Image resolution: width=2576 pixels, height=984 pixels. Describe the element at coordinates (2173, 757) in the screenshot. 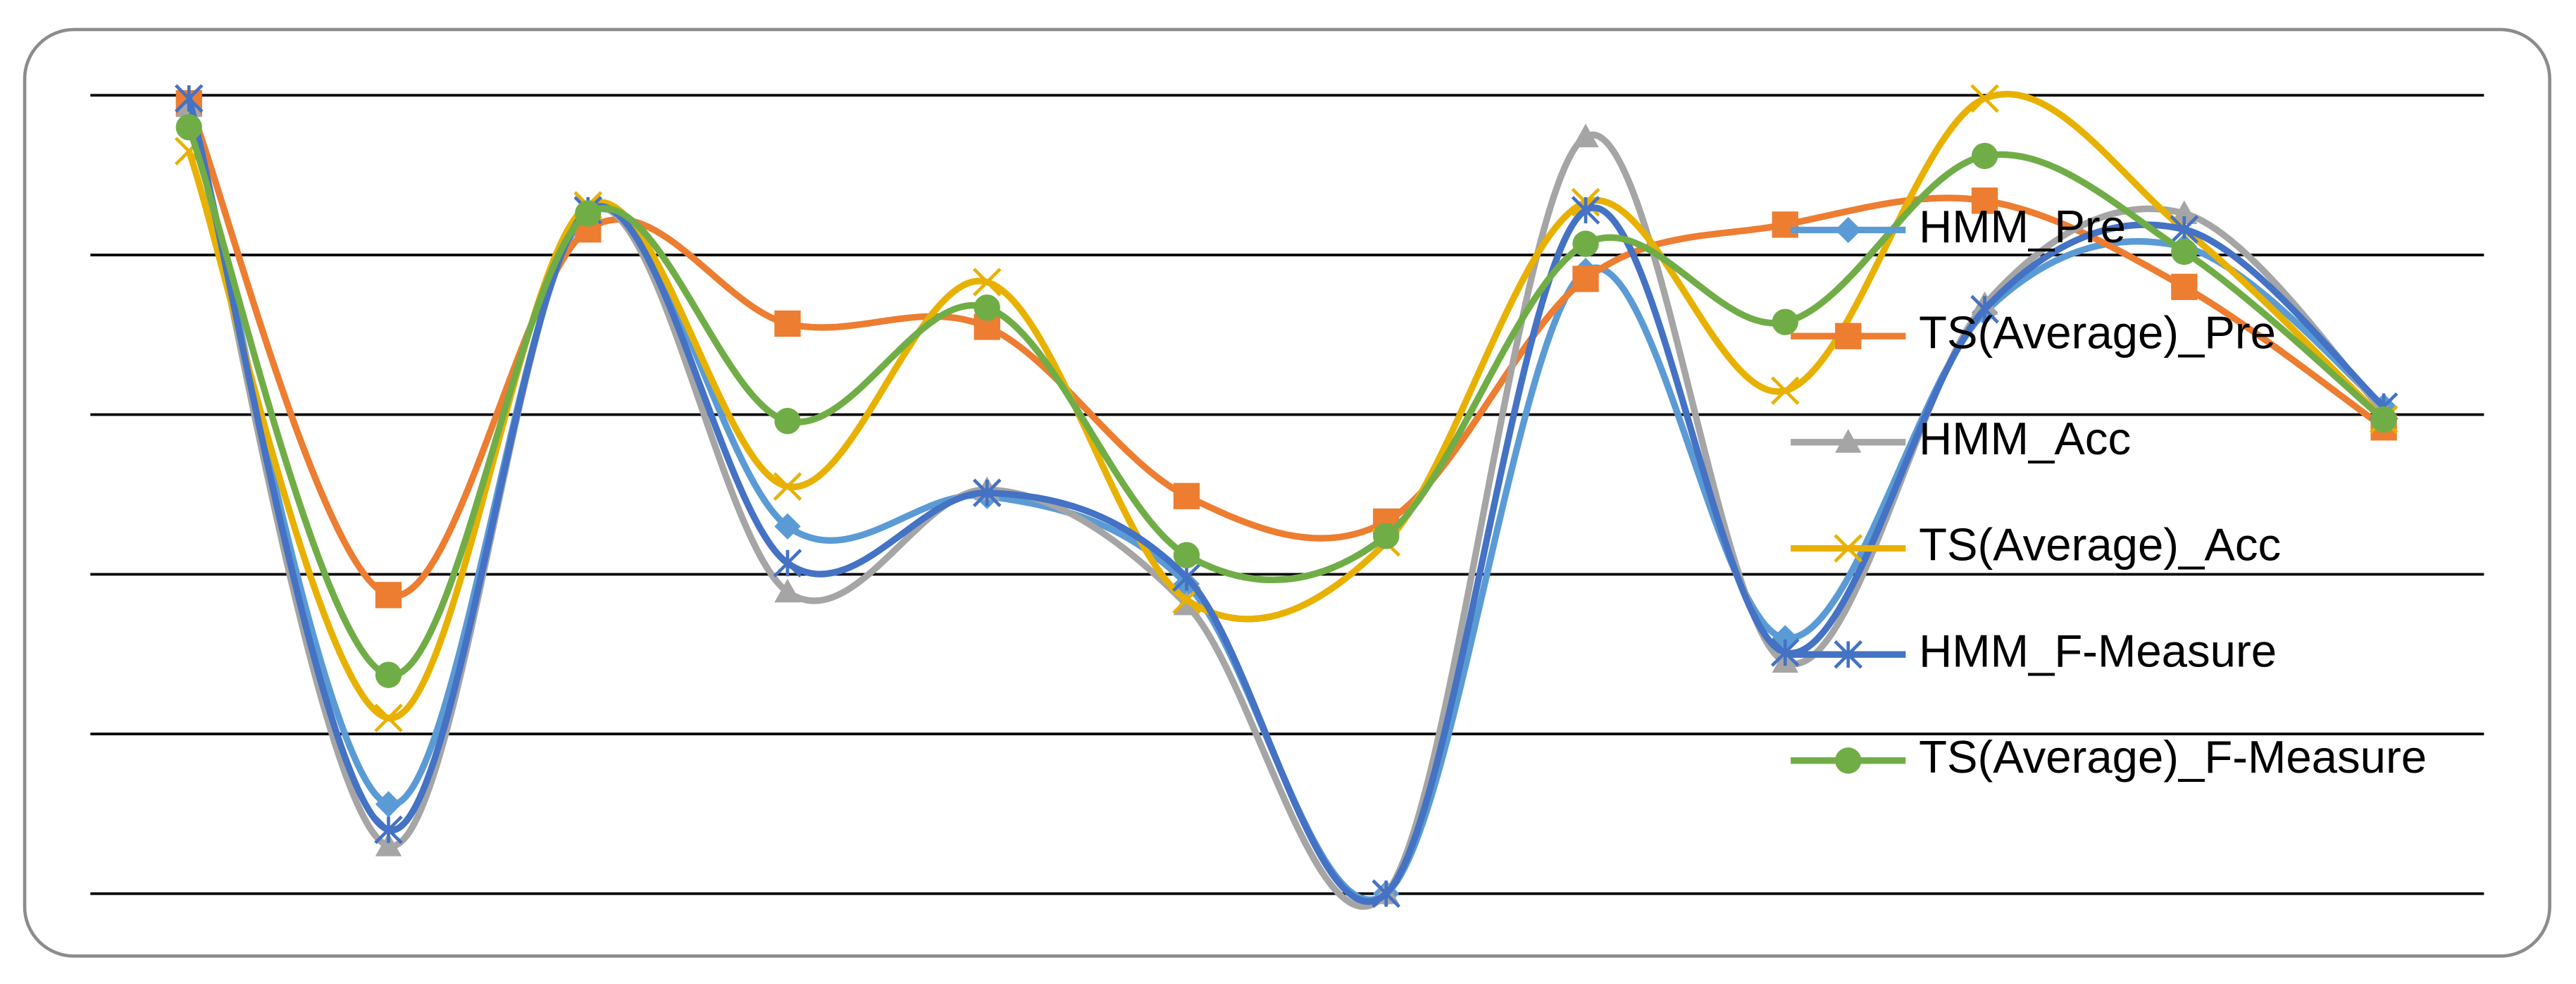

I see `legend-label: TS(Average)_F-Measure` at that location.